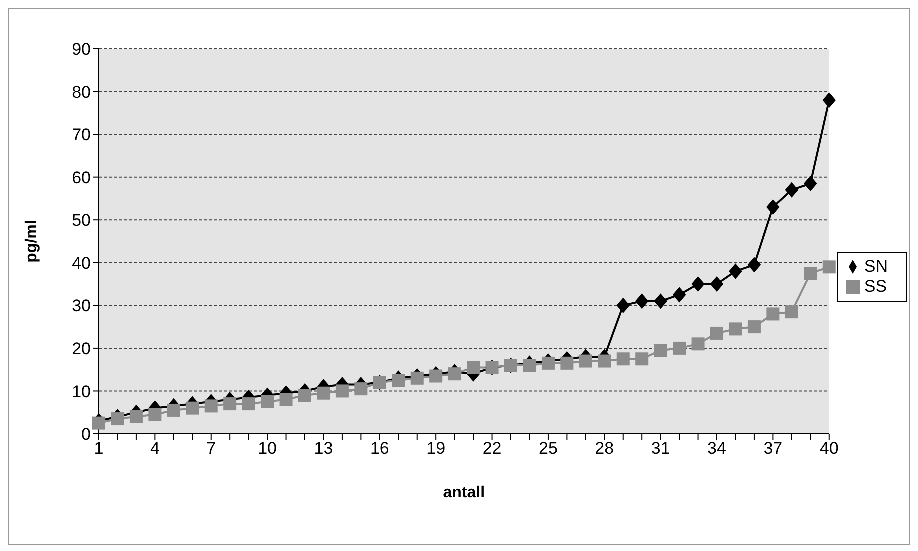  I want to click on x-tick-label: 31, so click(660, 448).